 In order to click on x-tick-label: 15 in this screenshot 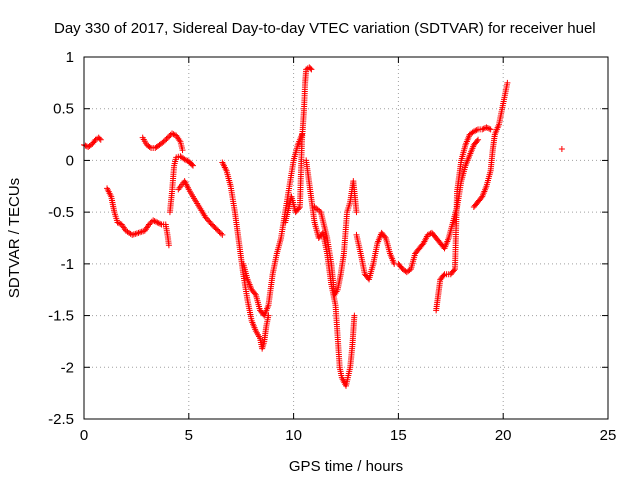, I will do `click(398, 435)`.